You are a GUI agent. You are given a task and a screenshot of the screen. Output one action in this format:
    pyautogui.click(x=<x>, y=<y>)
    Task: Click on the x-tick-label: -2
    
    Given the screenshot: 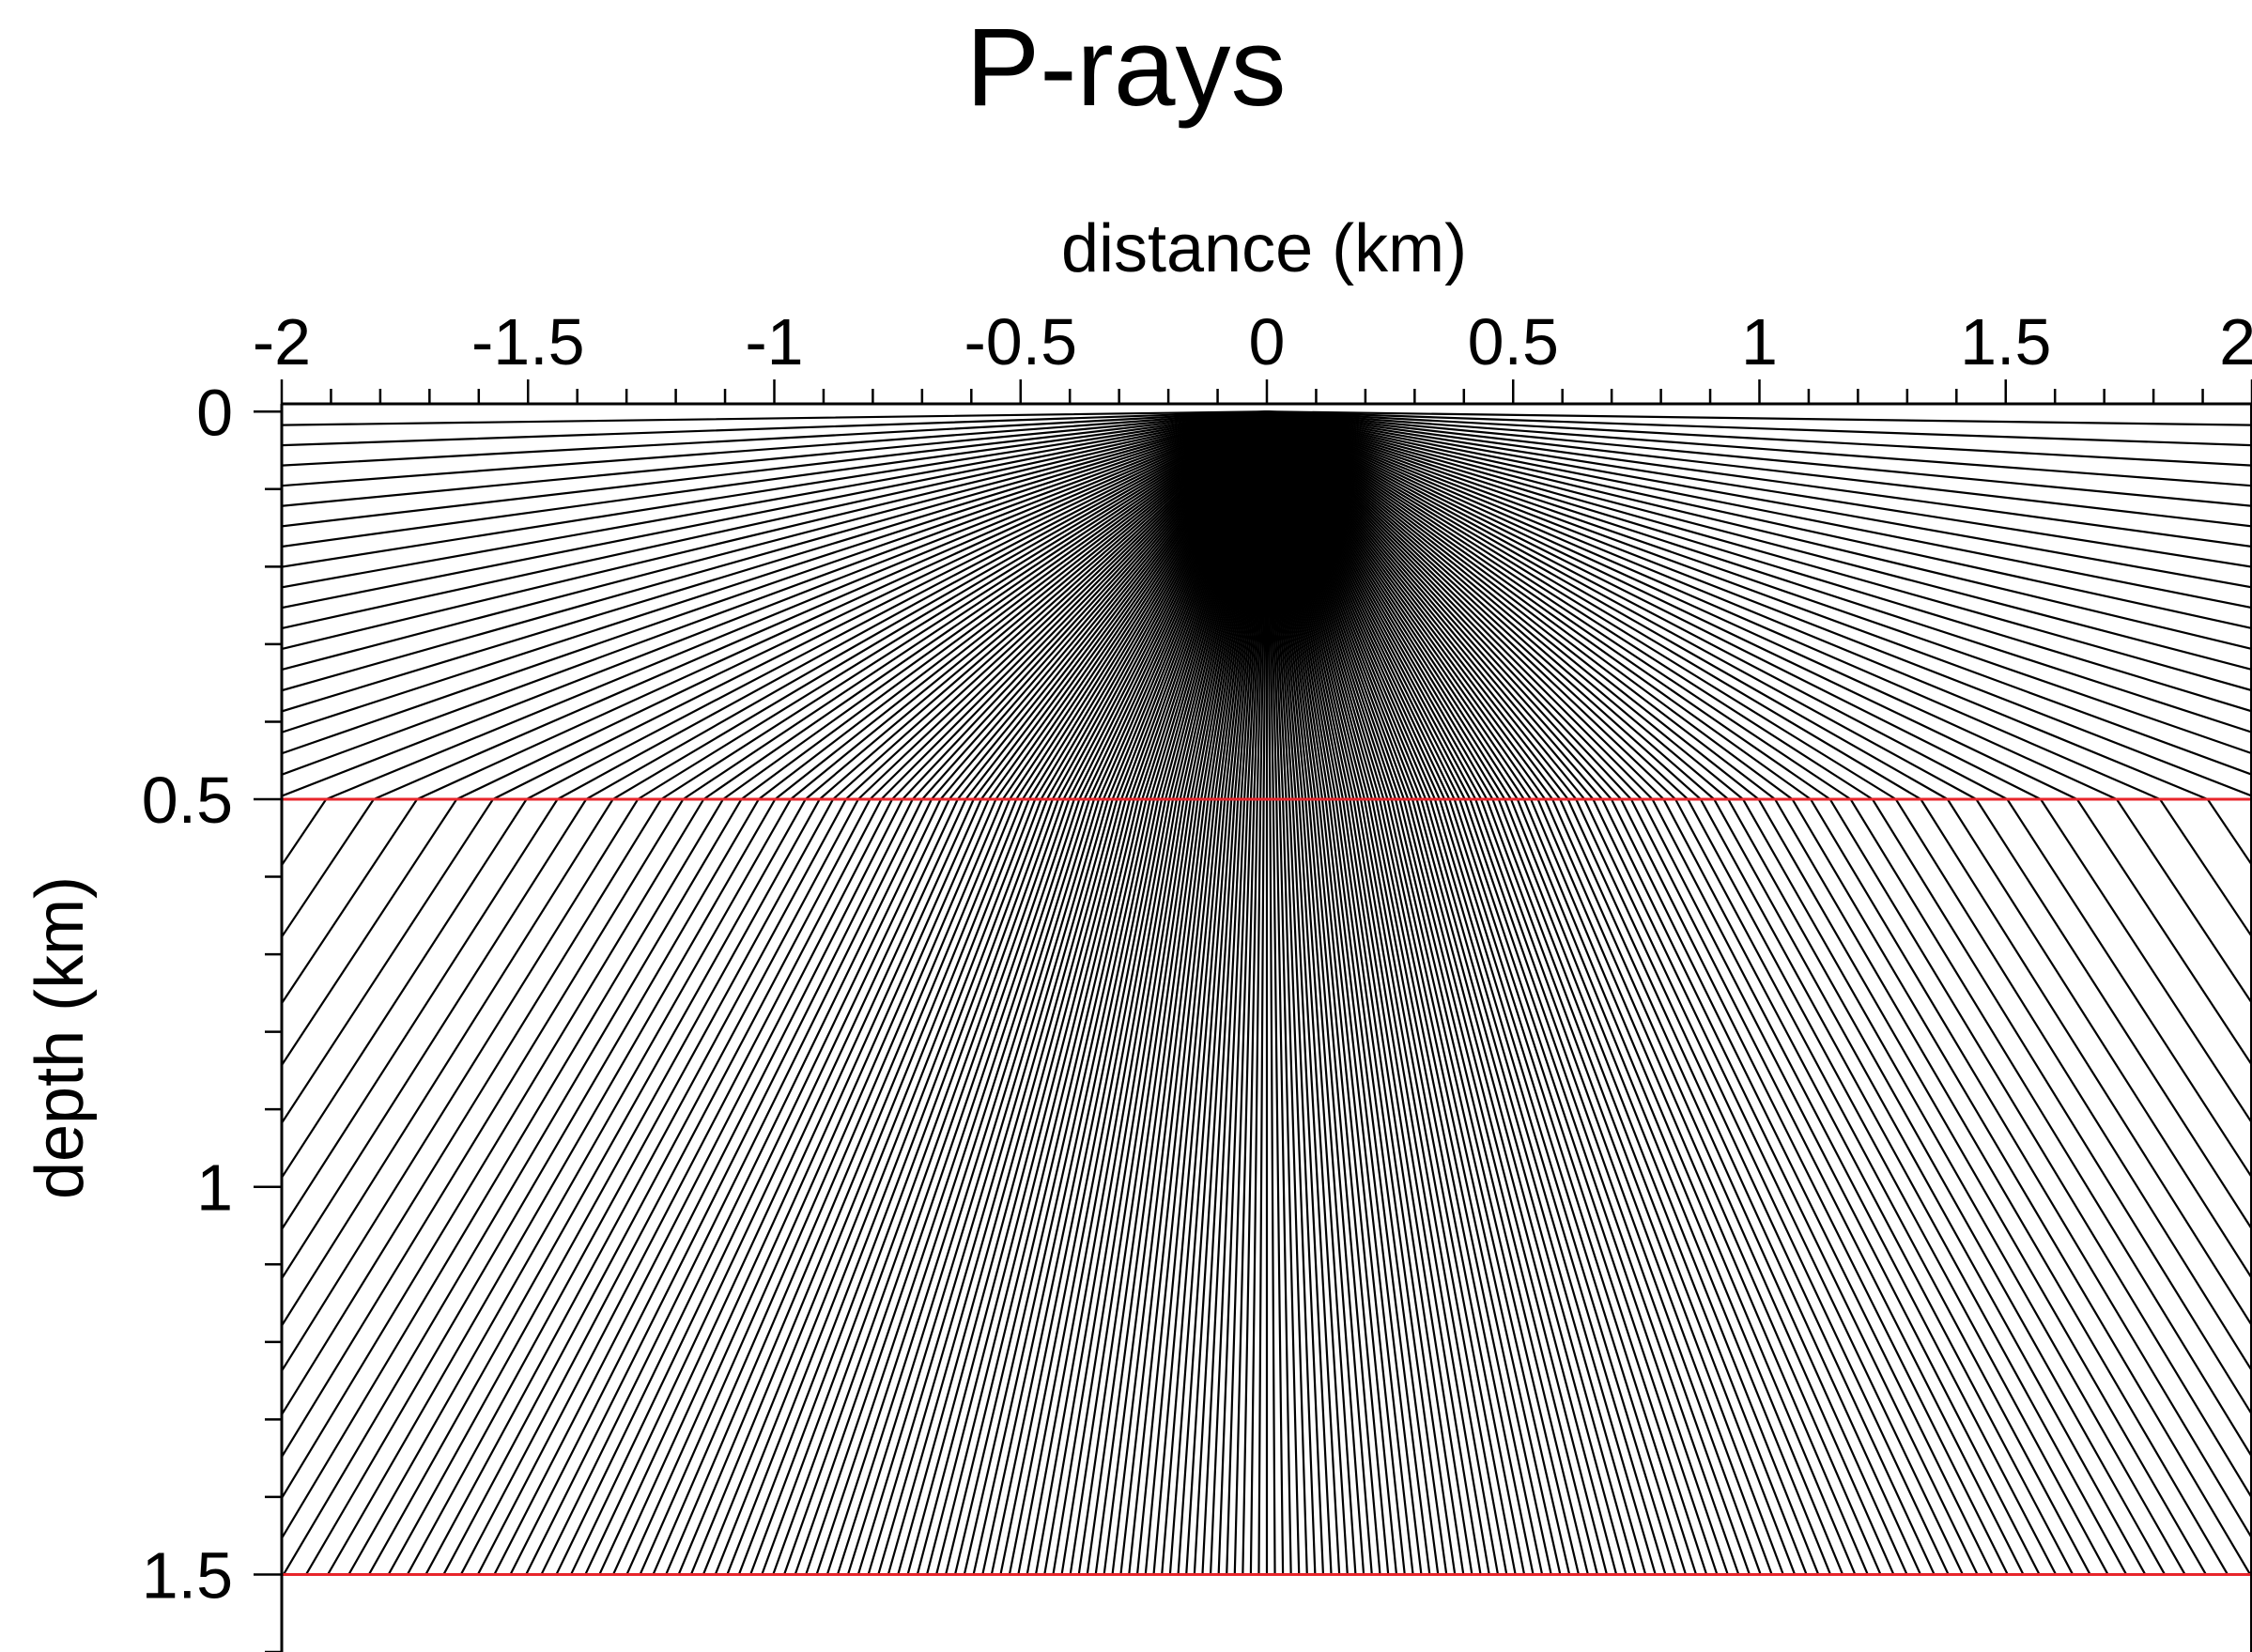 What is the action you would take?
    pyautogui.click(x=282, y=341)
    